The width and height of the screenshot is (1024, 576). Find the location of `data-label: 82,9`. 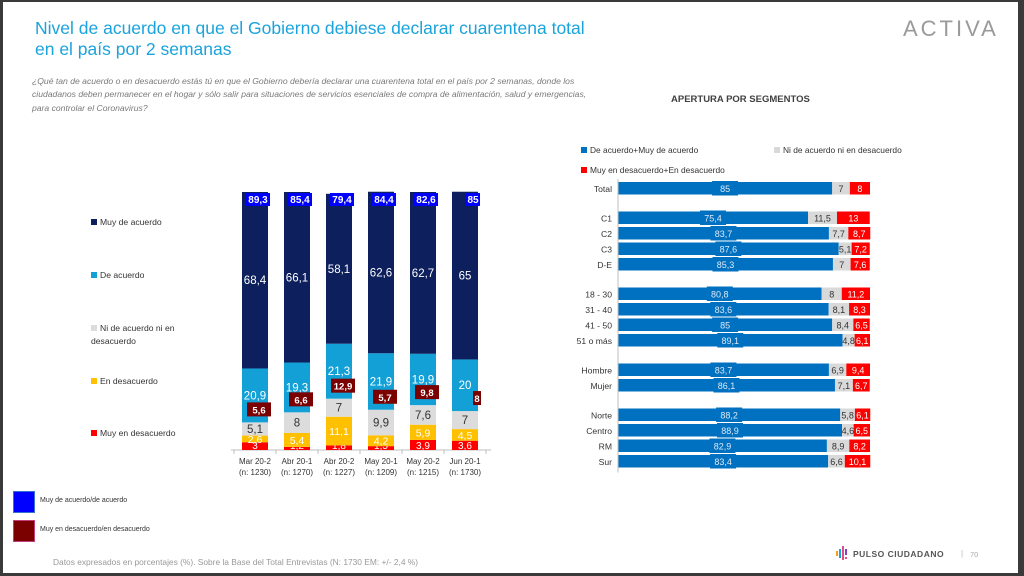

data-label: 82,9 is located at coordinates (723, 446).